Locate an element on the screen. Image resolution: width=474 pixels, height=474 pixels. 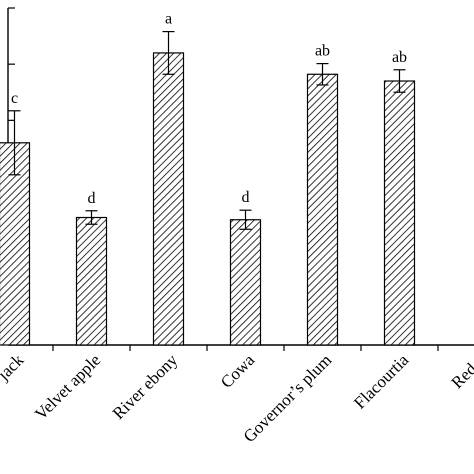
significance-label: c is located at coordinates (14, 98).